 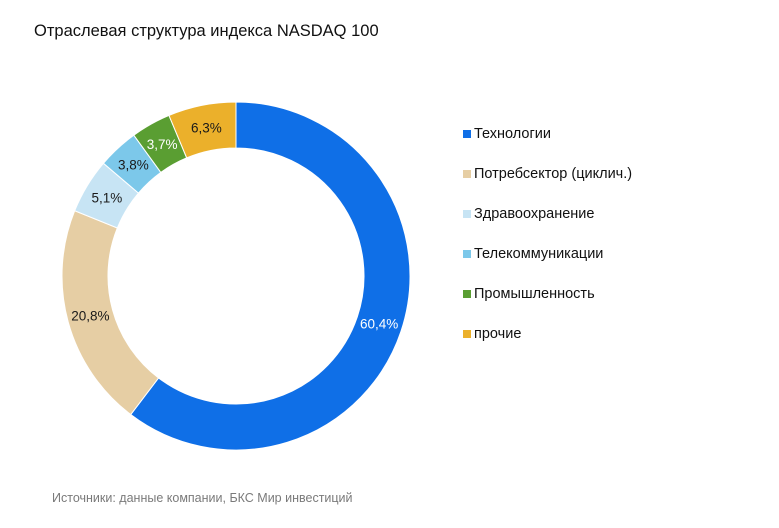 I want to click on legend-item-здравоохранение: Здравоохранение, so click(x=547, y=214).